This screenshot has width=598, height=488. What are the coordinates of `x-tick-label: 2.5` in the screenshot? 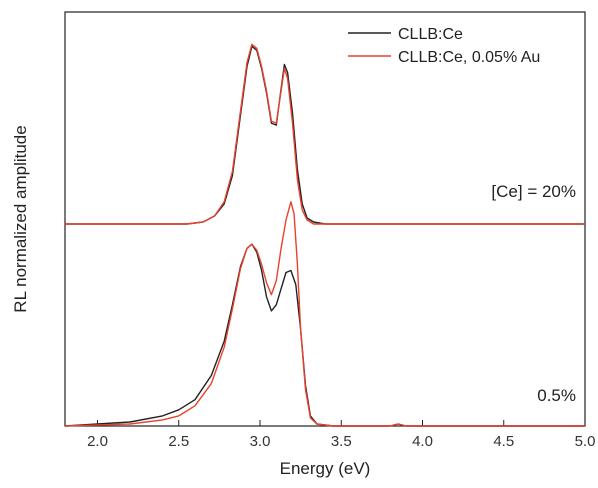 It's located at (178, 441).